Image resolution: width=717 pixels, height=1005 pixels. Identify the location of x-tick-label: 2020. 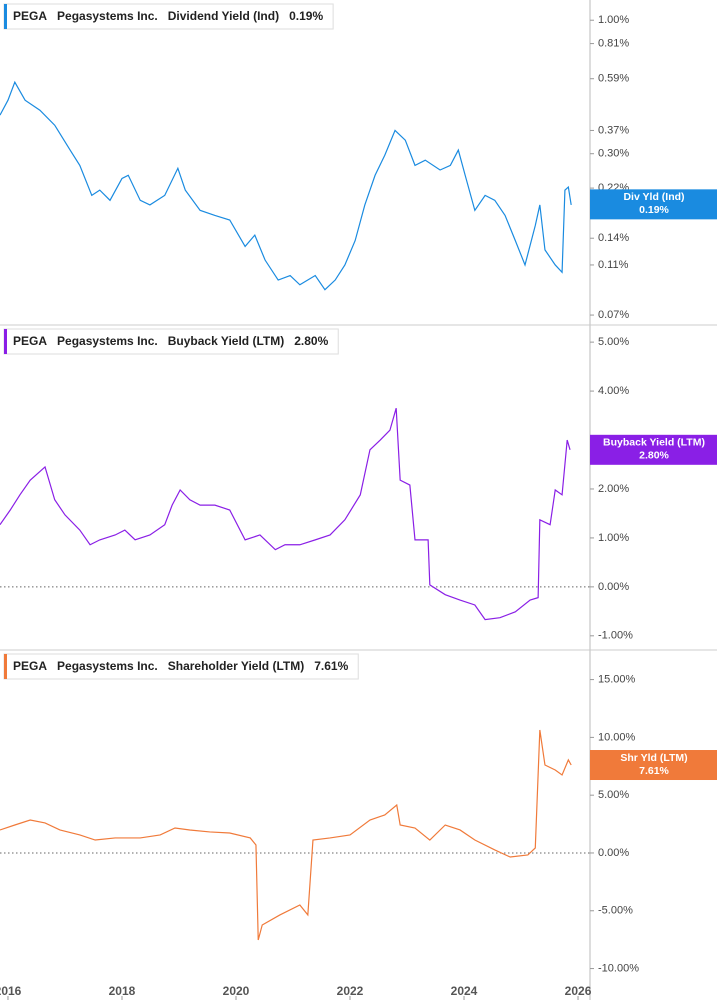
(236, 991).